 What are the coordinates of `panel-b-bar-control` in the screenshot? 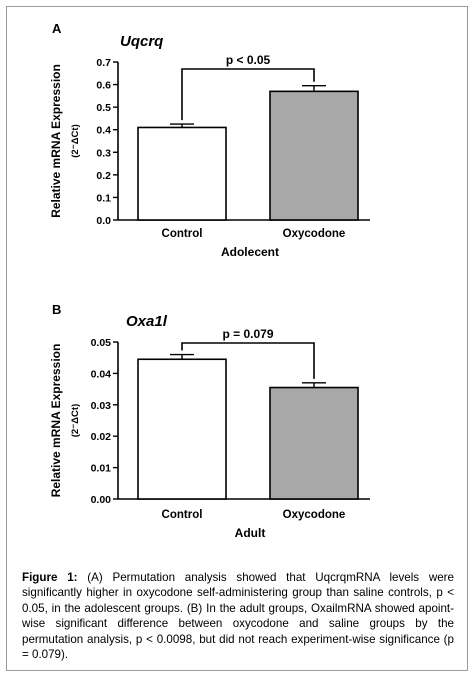 It's located at (182, 429).